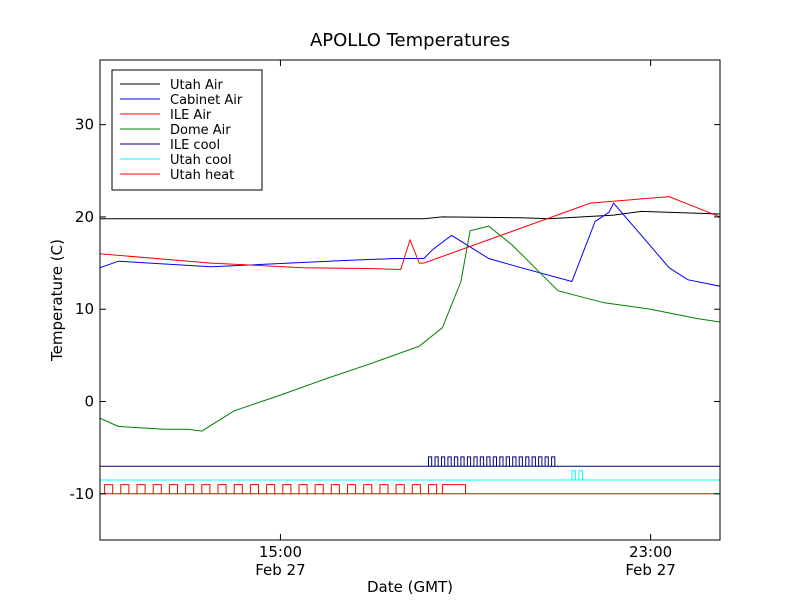  I want to click on y-tick-label: 20, so click(84, 217).